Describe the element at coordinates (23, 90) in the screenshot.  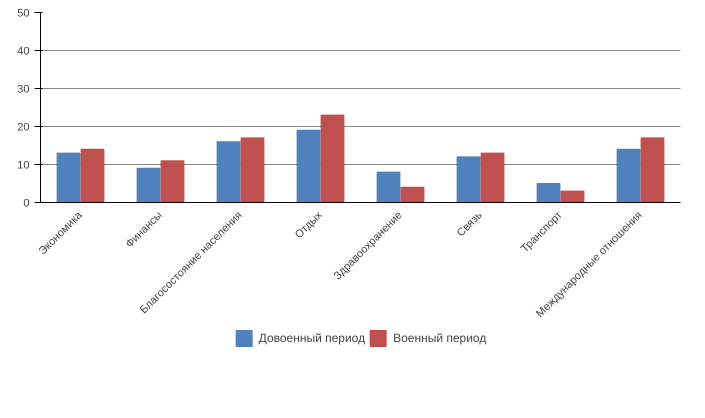
I see `y-tick-label: 30` at that location.